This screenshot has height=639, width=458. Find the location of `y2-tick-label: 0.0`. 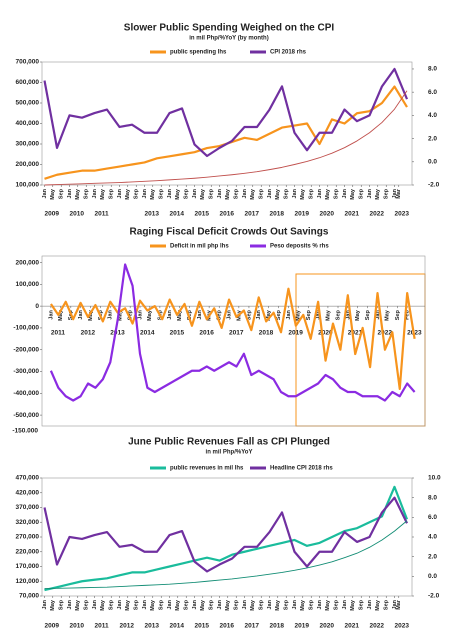

y2-tick-label: 0.0 is located at coordinates (432, 576).